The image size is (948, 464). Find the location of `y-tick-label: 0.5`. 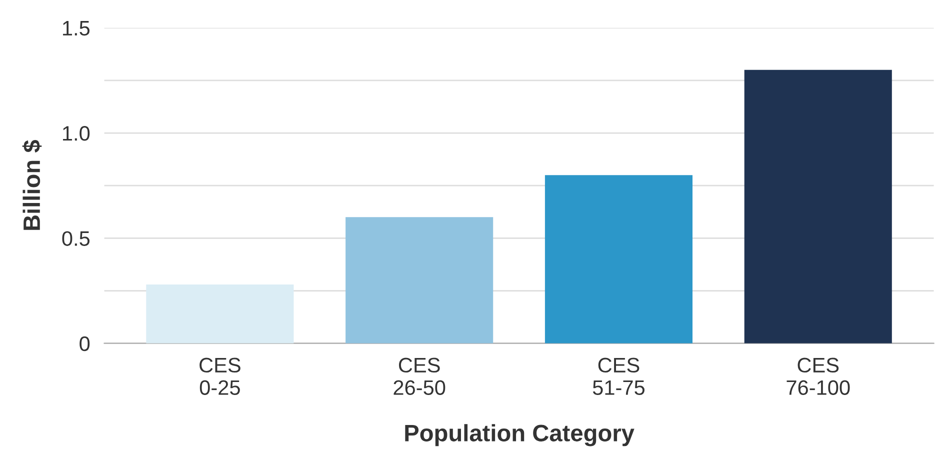

y-tick-label: 0.5 is located at coordinates (76, 238).